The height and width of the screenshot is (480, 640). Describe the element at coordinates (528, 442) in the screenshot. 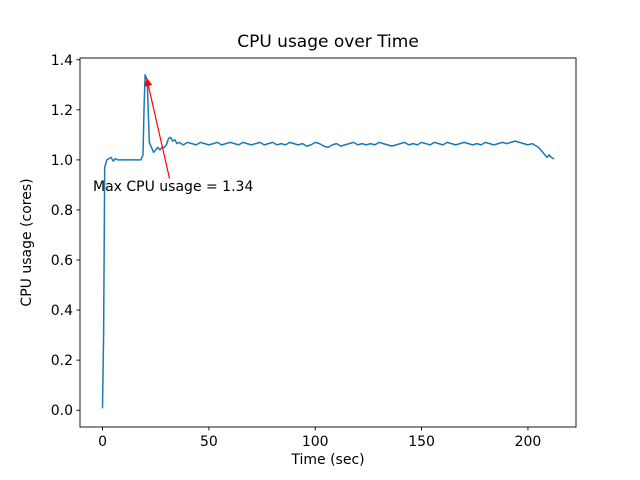

I see `x-tick-label: 200` at that location.